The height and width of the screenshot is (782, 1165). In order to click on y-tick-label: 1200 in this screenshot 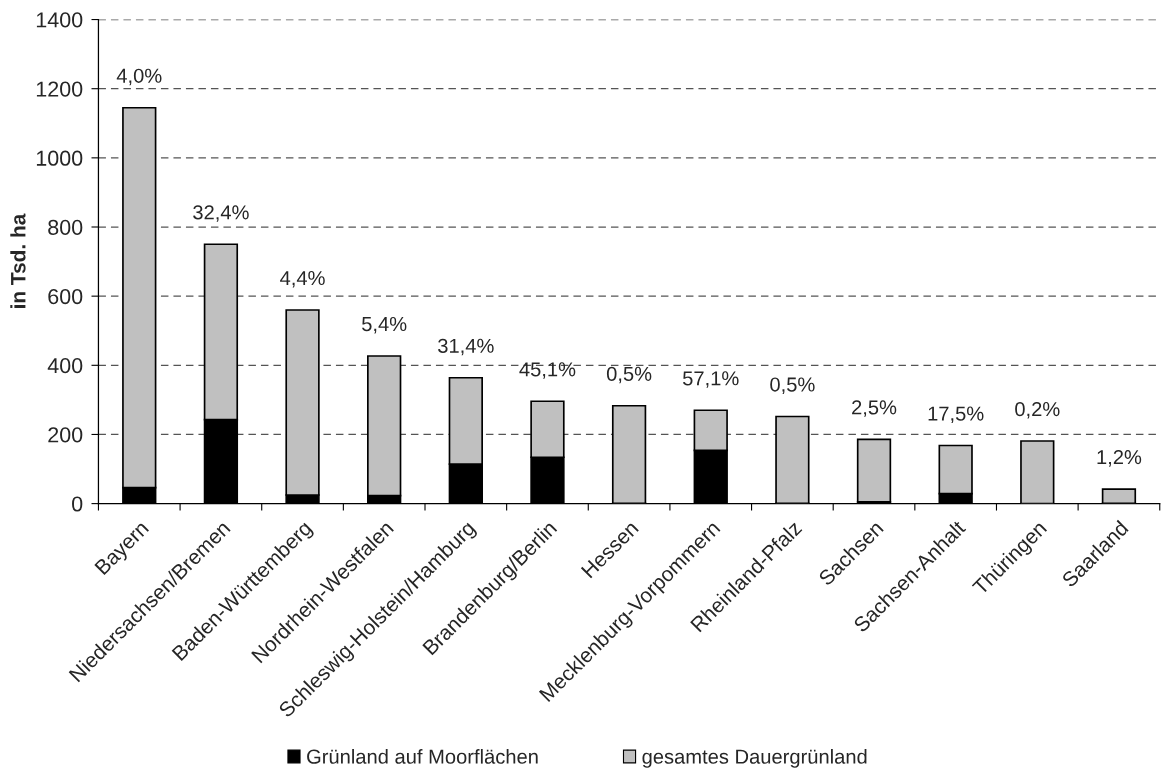, I will do `click(59, 89)`.